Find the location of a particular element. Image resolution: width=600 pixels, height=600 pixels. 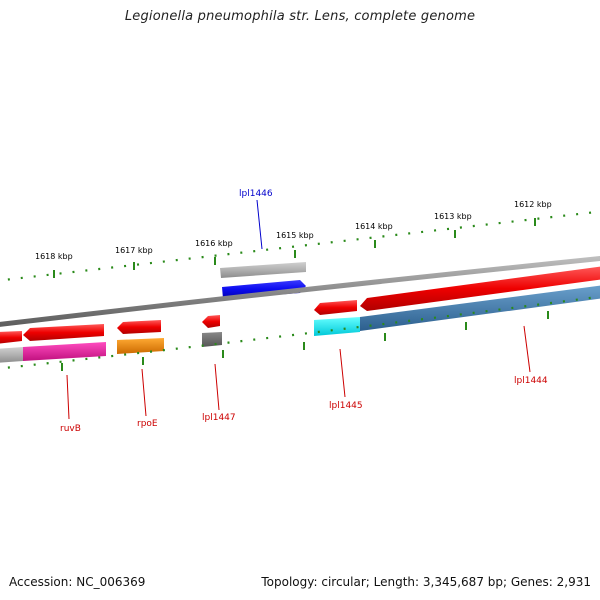

cds-lpl1447 is located at coordinates (212, 339).